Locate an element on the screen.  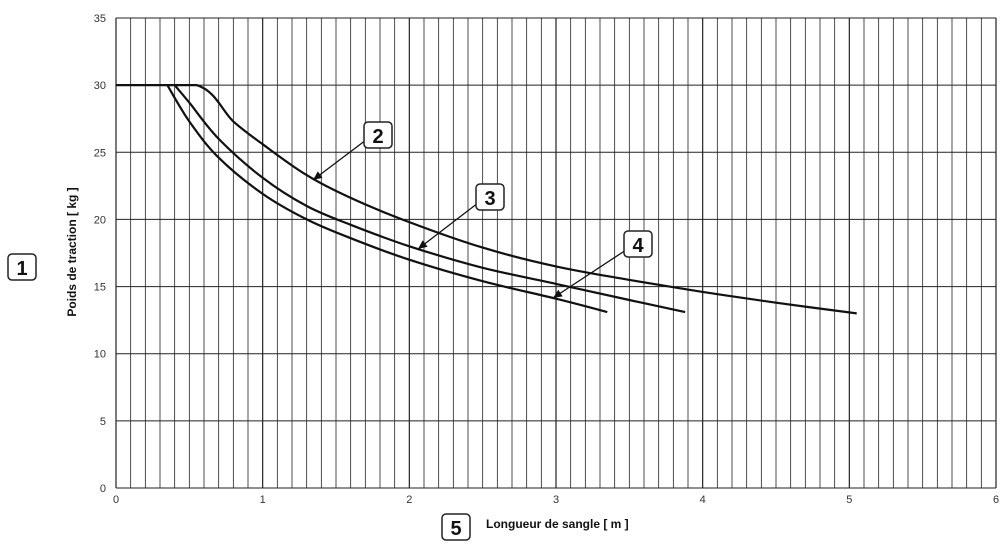
callout-3-arrow is located at coordinates (448, 226).